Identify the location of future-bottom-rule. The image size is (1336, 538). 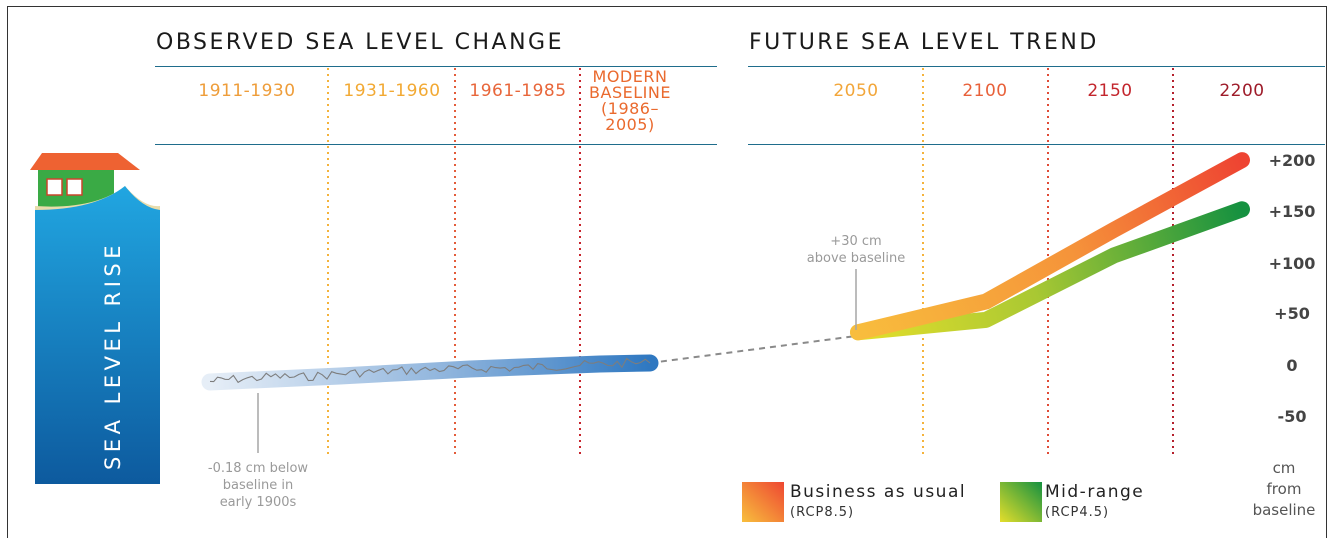
(1036, 144).